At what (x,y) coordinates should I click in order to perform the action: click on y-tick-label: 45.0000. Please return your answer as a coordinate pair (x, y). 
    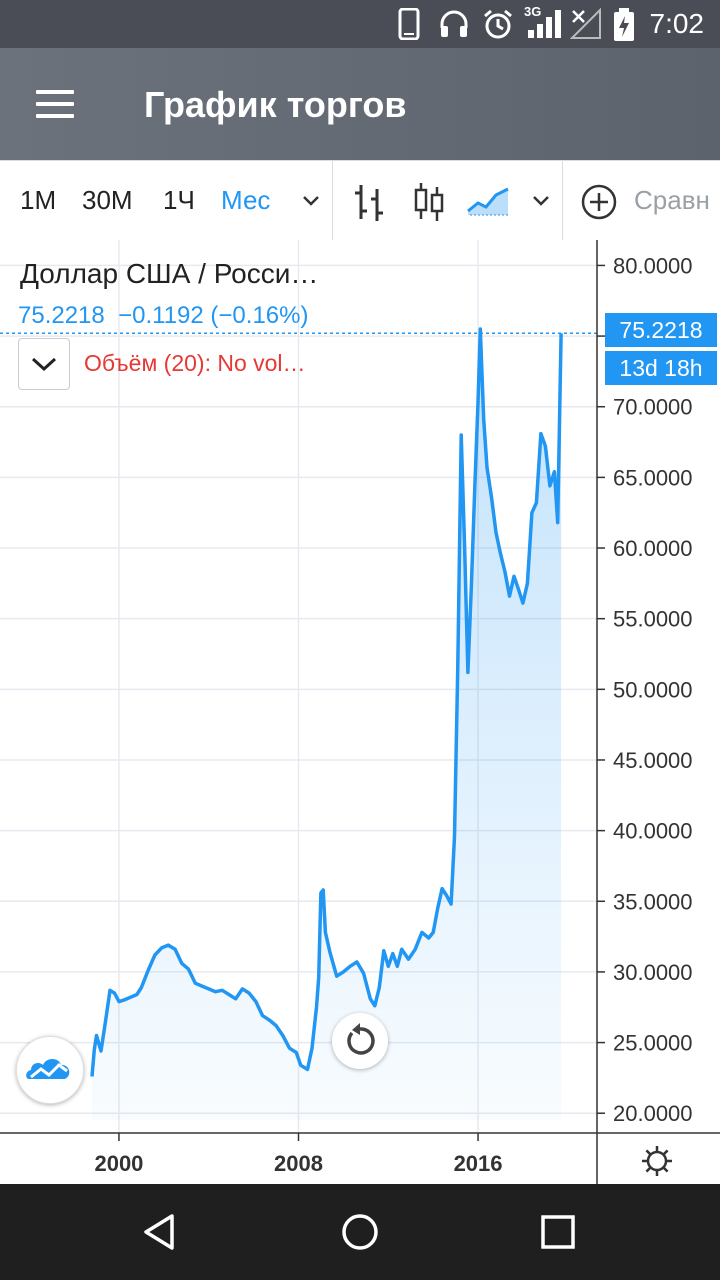
    Looking at the image, I should click on (653, 760).